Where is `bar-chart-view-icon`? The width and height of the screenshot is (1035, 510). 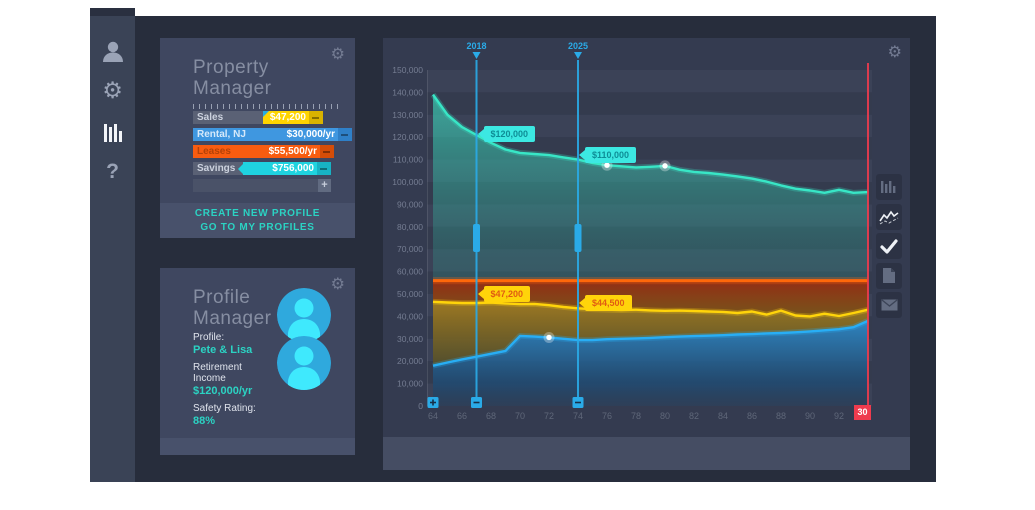
bar-chart-view-icon is located at coordinates (889, 187).